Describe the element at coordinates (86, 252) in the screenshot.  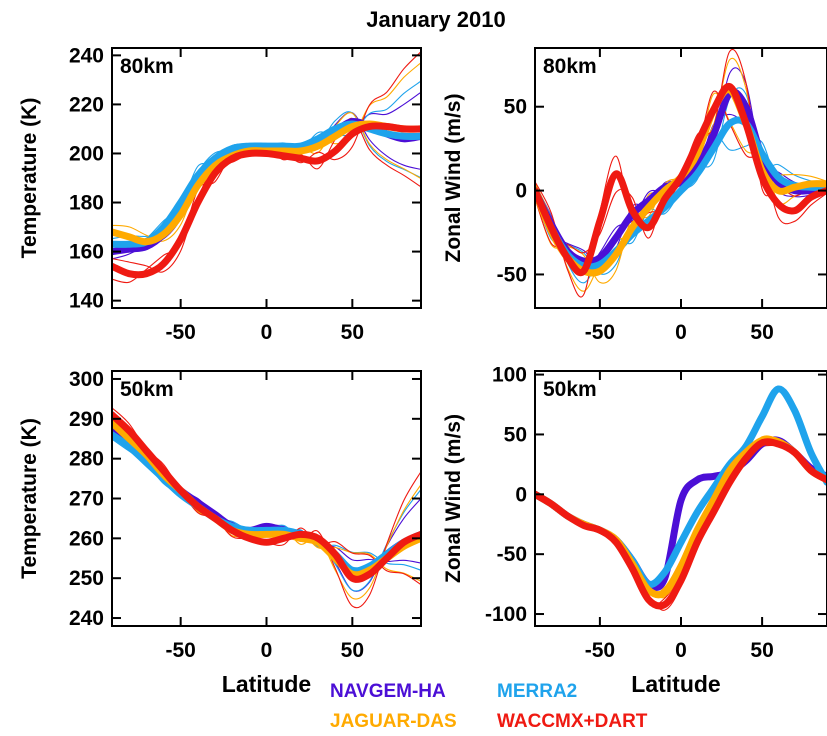
I see `y-tick-label: 160` at that location.